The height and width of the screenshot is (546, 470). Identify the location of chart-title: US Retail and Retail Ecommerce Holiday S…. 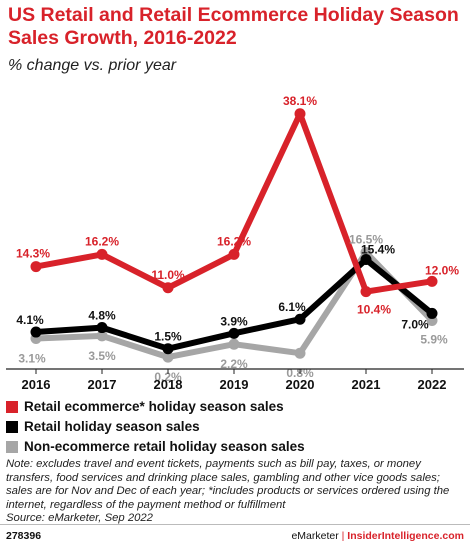
(233, 26).